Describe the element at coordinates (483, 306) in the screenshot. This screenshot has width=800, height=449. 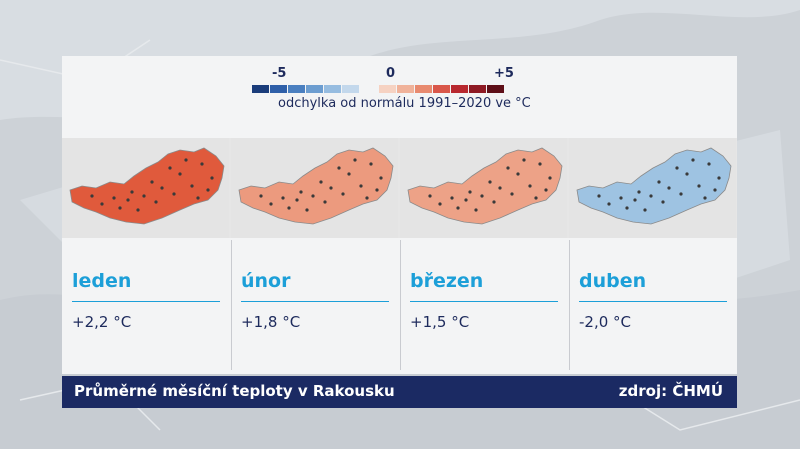
I see `month-column: březen +1,5 °C` at that location.